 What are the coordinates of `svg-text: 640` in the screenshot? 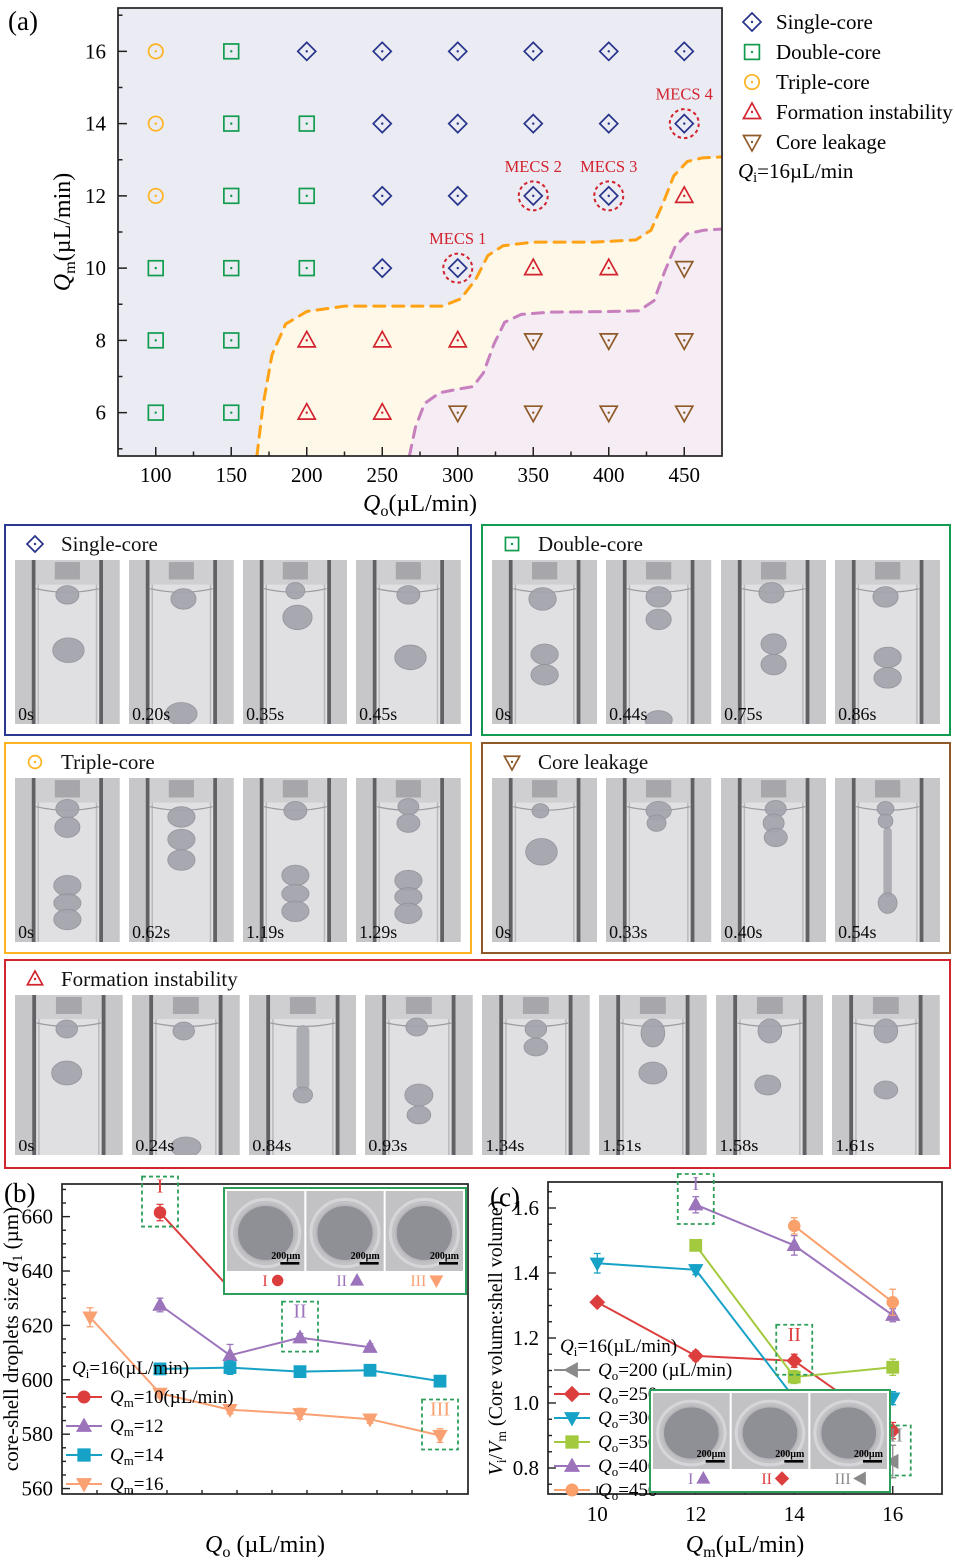 It's located at (38, 1271).